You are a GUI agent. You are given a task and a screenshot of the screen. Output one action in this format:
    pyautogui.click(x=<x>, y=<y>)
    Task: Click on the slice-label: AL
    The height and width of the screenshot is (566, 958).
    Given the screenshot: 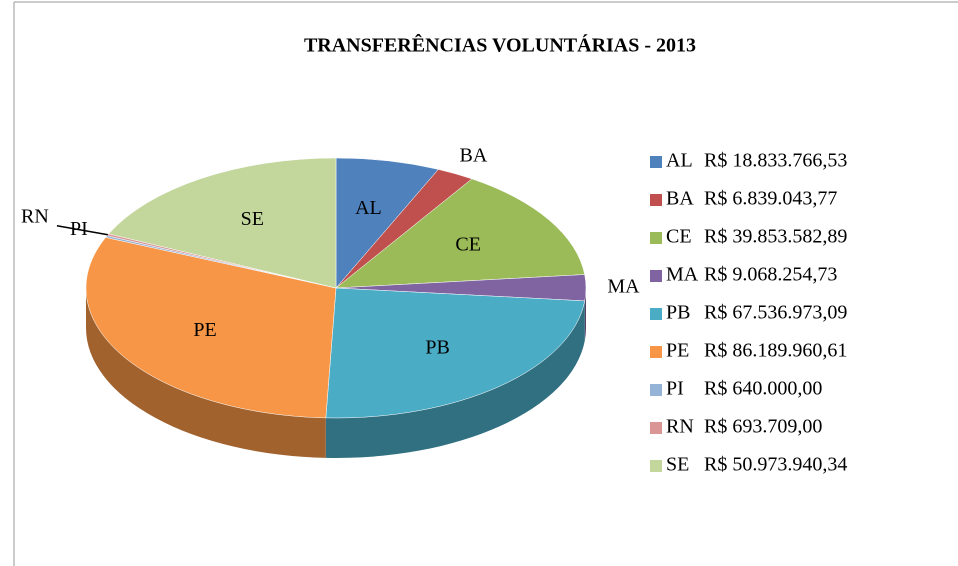 What is the action you would take?
    pyautogui.click(x=368, y=208)
    